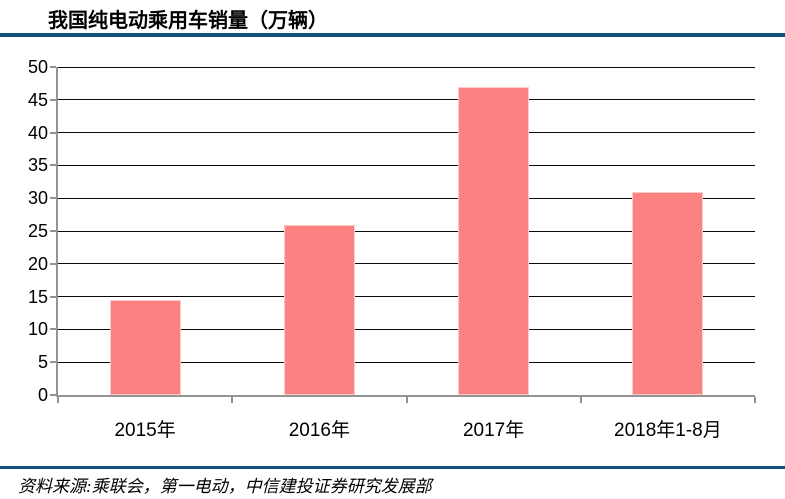 Image resolution: width=785 pixels, height=499 pixels. What do you see at coordinates (57, 232) in the screenshot?
I see `y-axis-line` at bounding box center [57, 232].